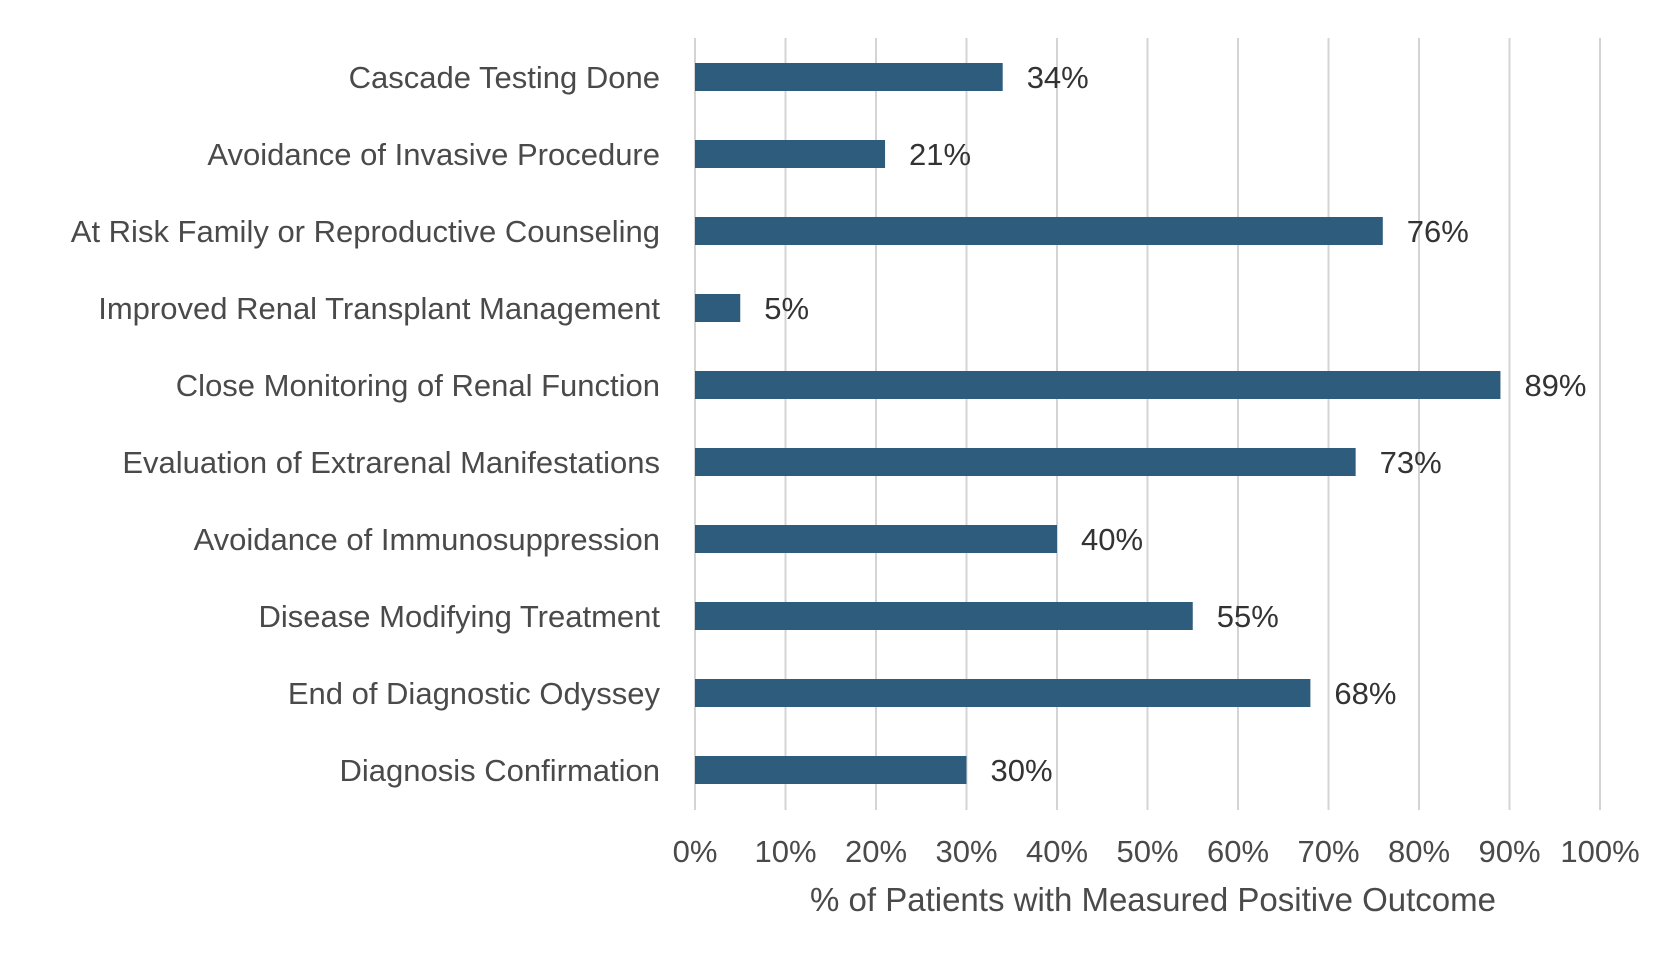  Describe the element at coordinates (379, 308) in the screenshot. I see `category-label-3: Improved Renal Transplant Management` at that location.